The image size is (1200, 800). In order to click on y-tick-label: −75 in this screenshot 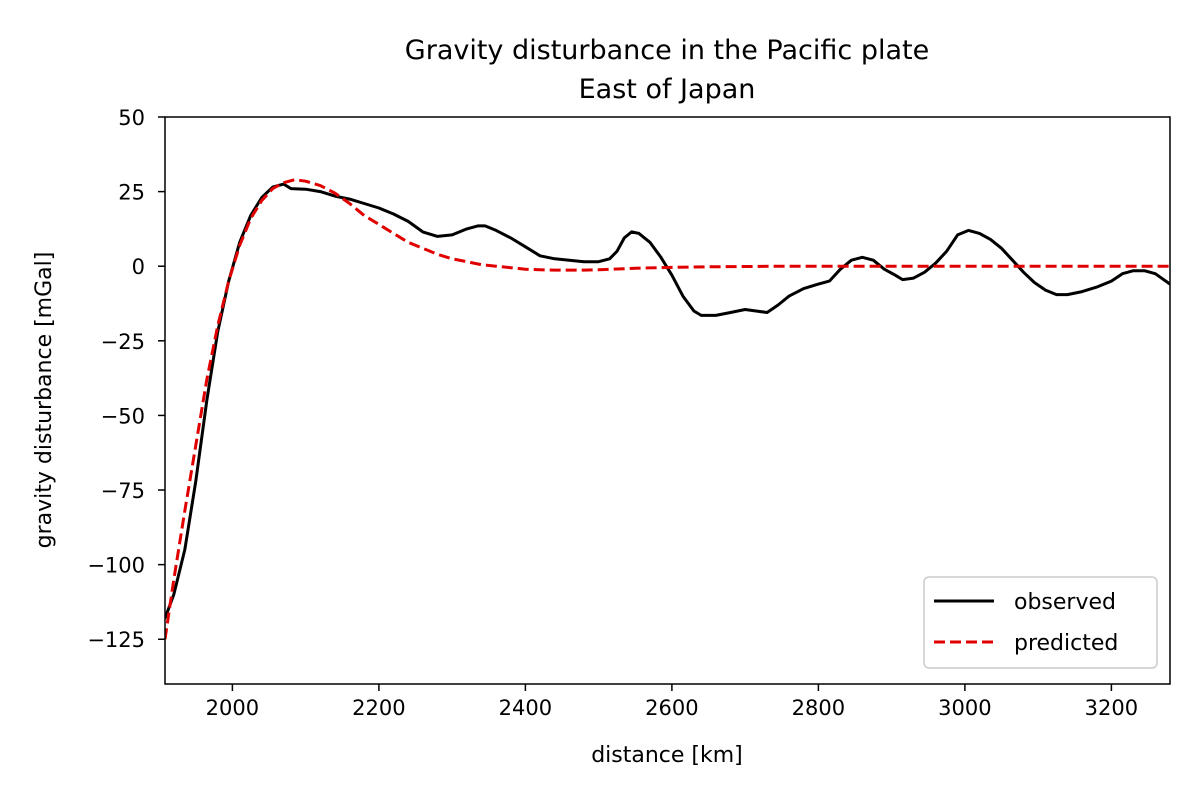, I will do `click(123, 491)`.